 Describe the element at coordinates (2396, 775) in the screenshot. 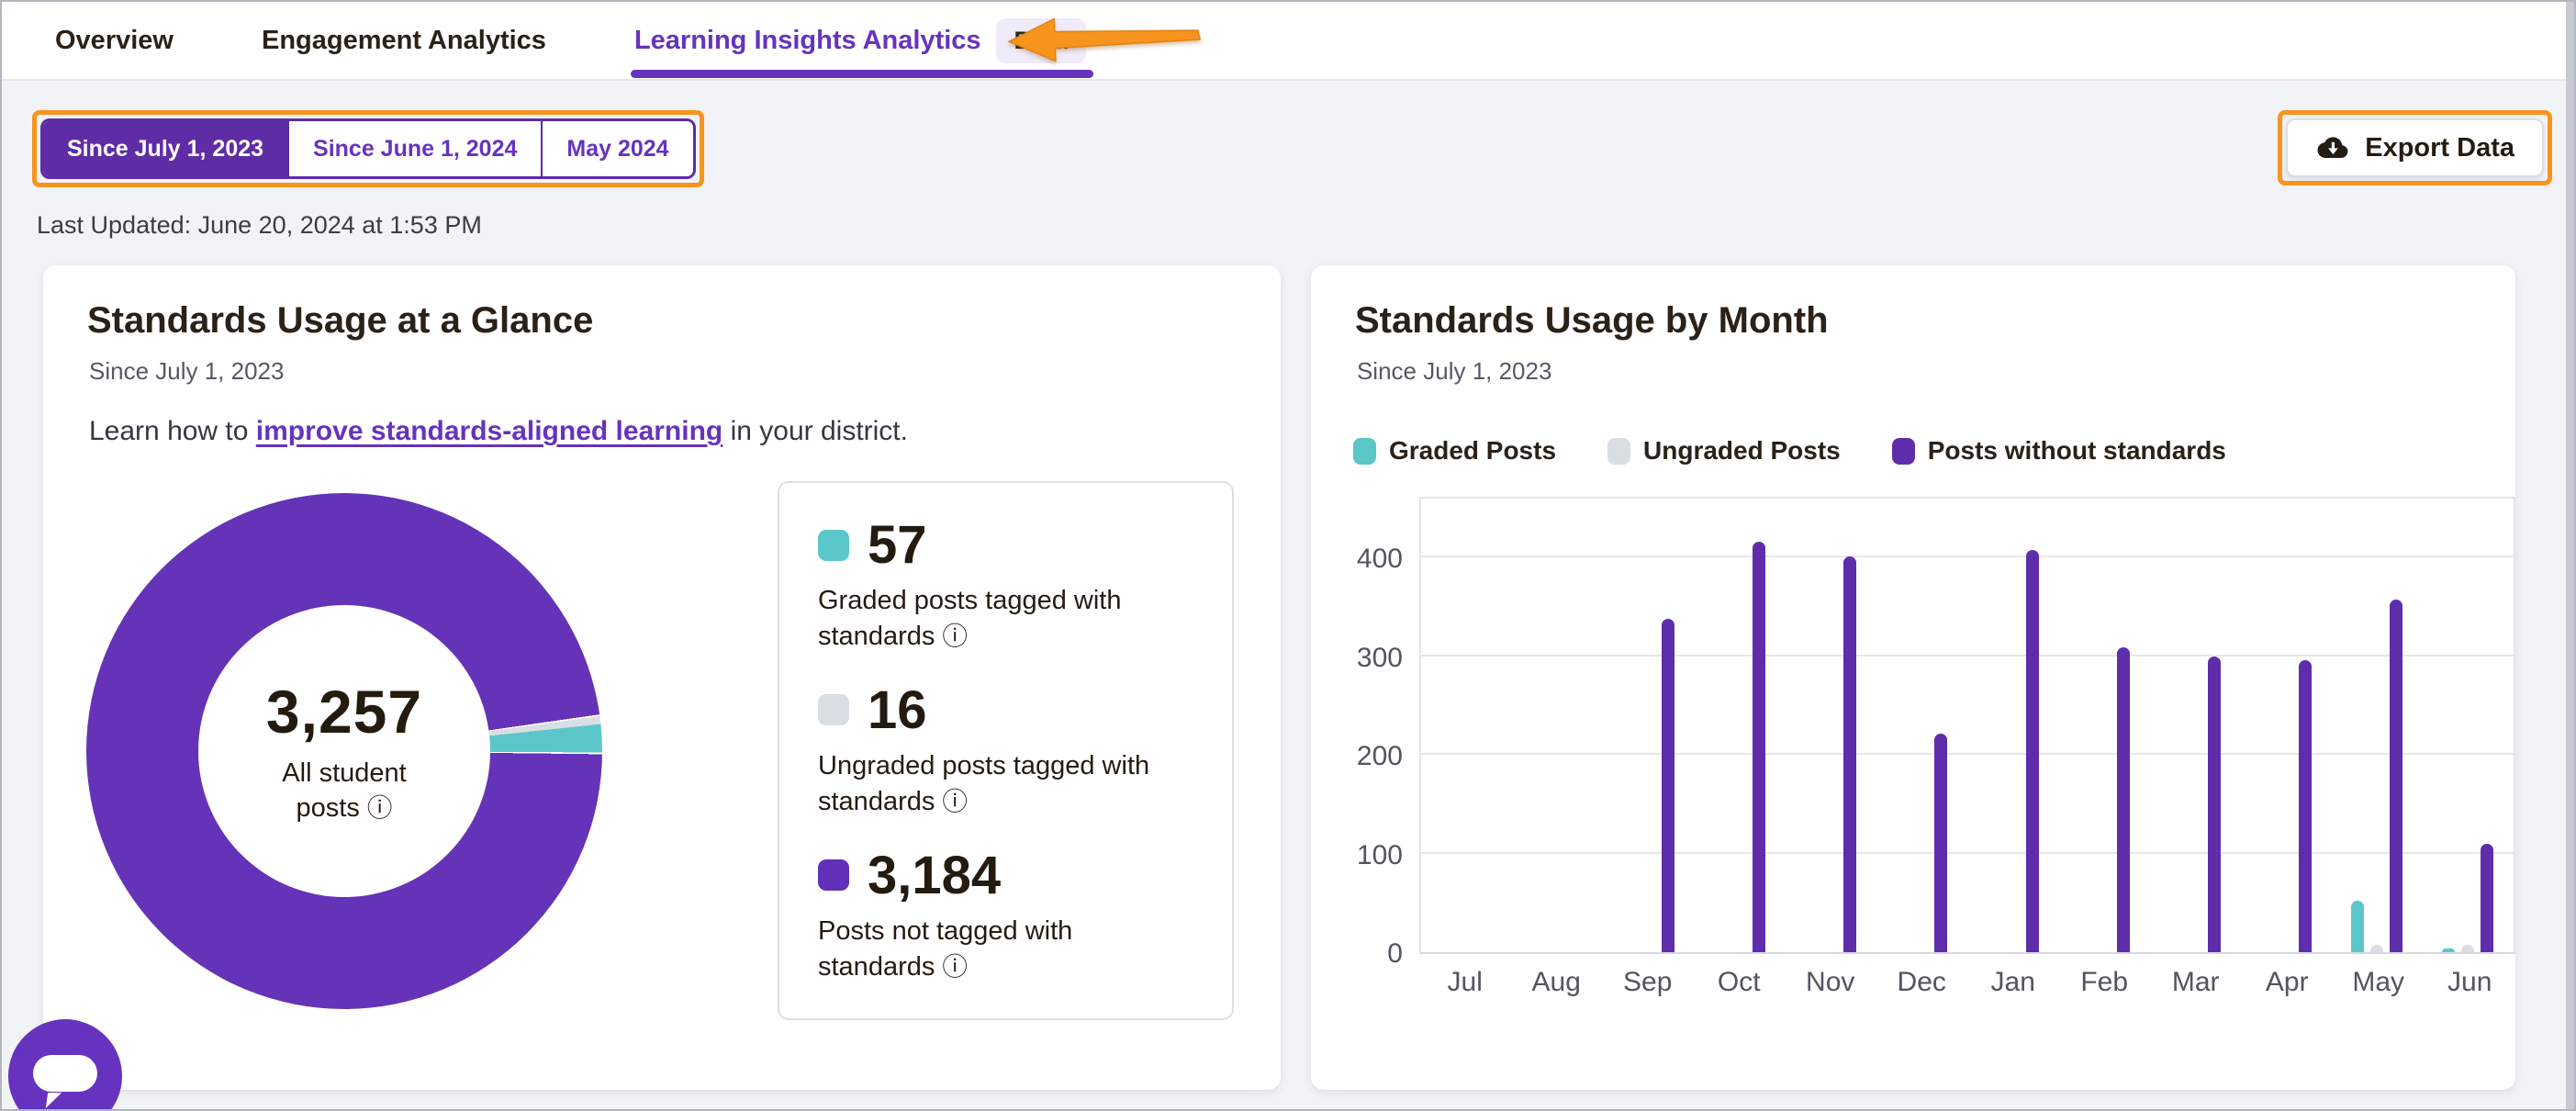

I see `bar-posts-without-standards-may` at that location.